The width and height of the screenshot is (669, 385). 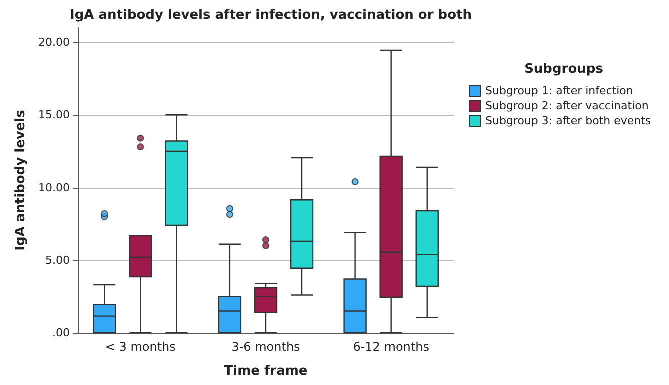 I want to click on legend-title: Subgroups, so click(x=564, y=69).